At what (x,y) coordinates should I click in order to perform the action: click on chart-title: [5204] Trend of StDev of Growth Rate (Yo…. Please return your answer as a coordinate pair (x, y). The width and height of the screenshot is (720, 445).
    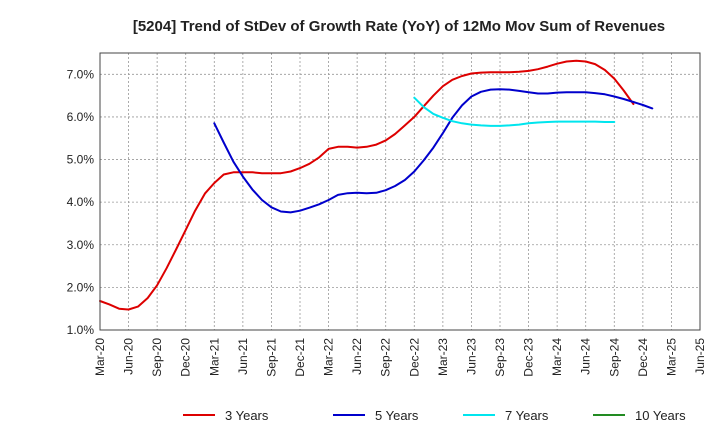
    Looking at the image, I should click on (399, 26).